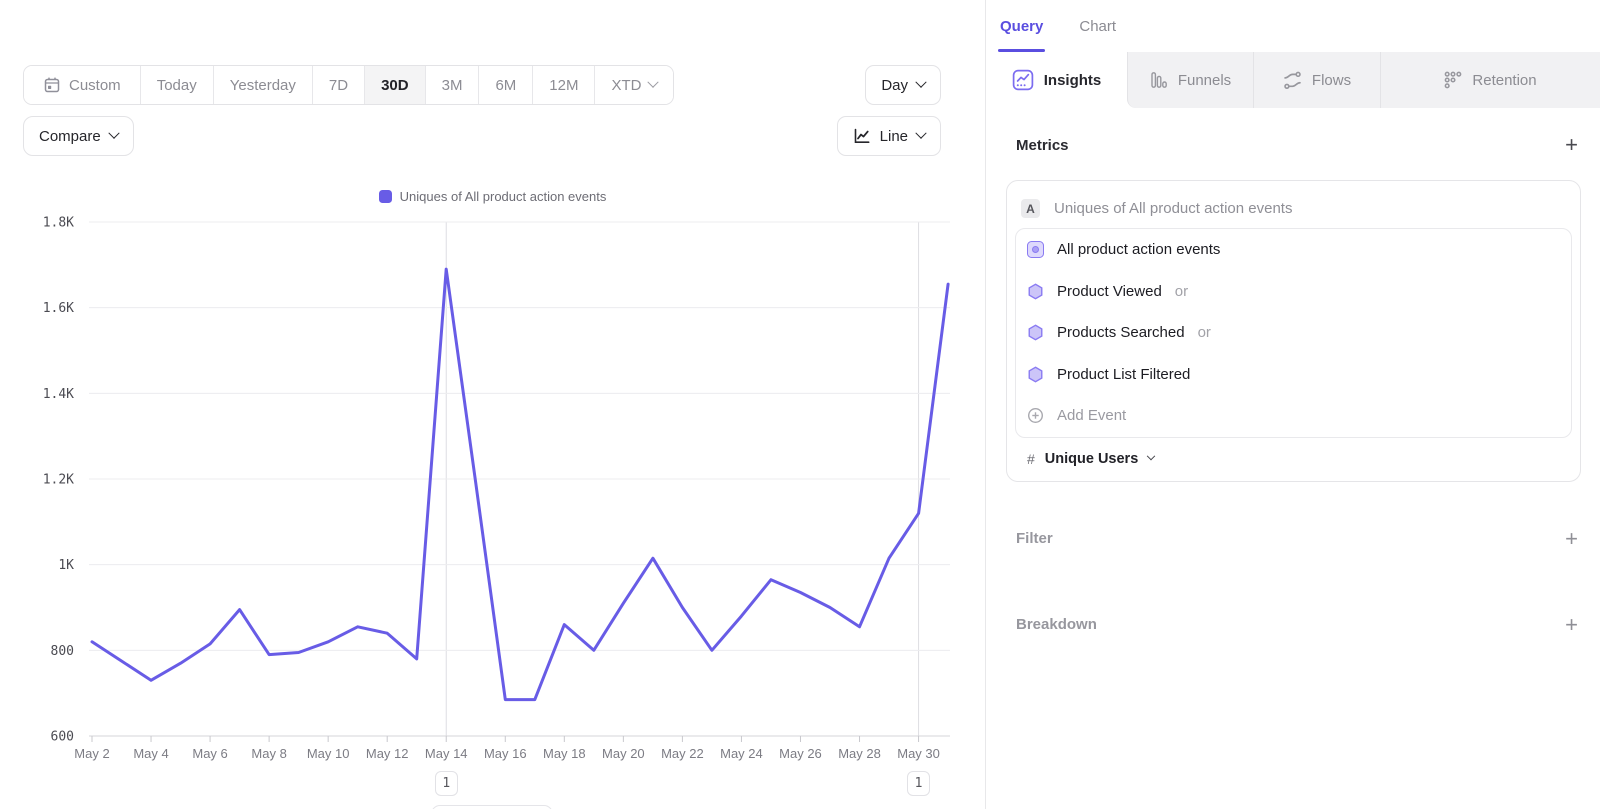  I want to click on retention-icon, so click(1453, 80).